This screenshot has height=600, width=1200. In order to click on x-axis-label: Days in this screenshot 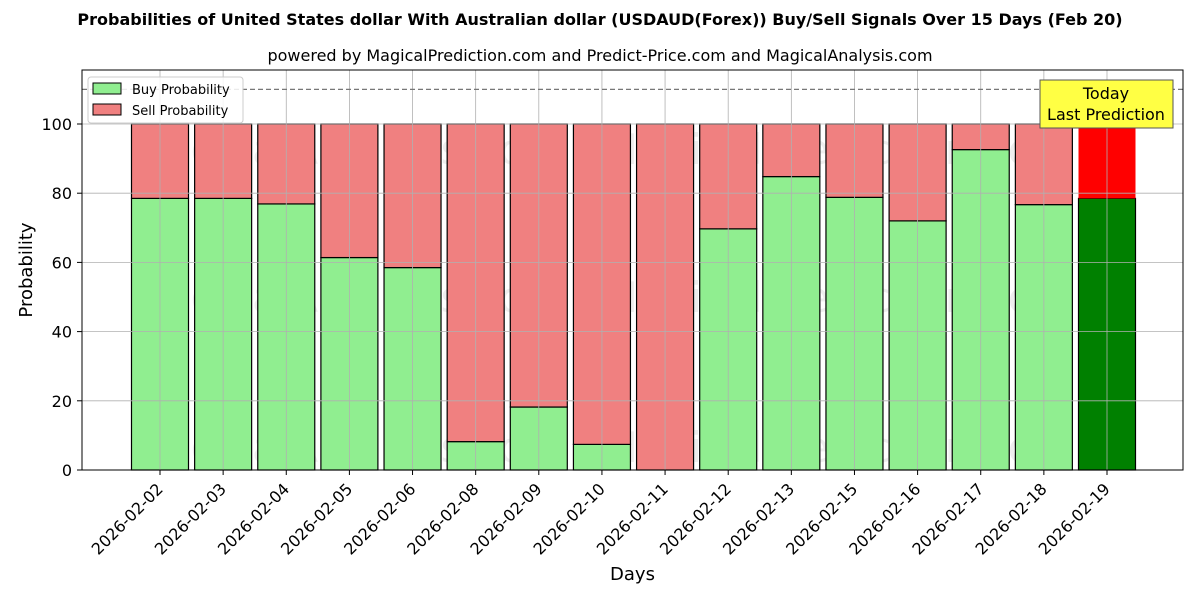, I will do `click(632, 574)`.